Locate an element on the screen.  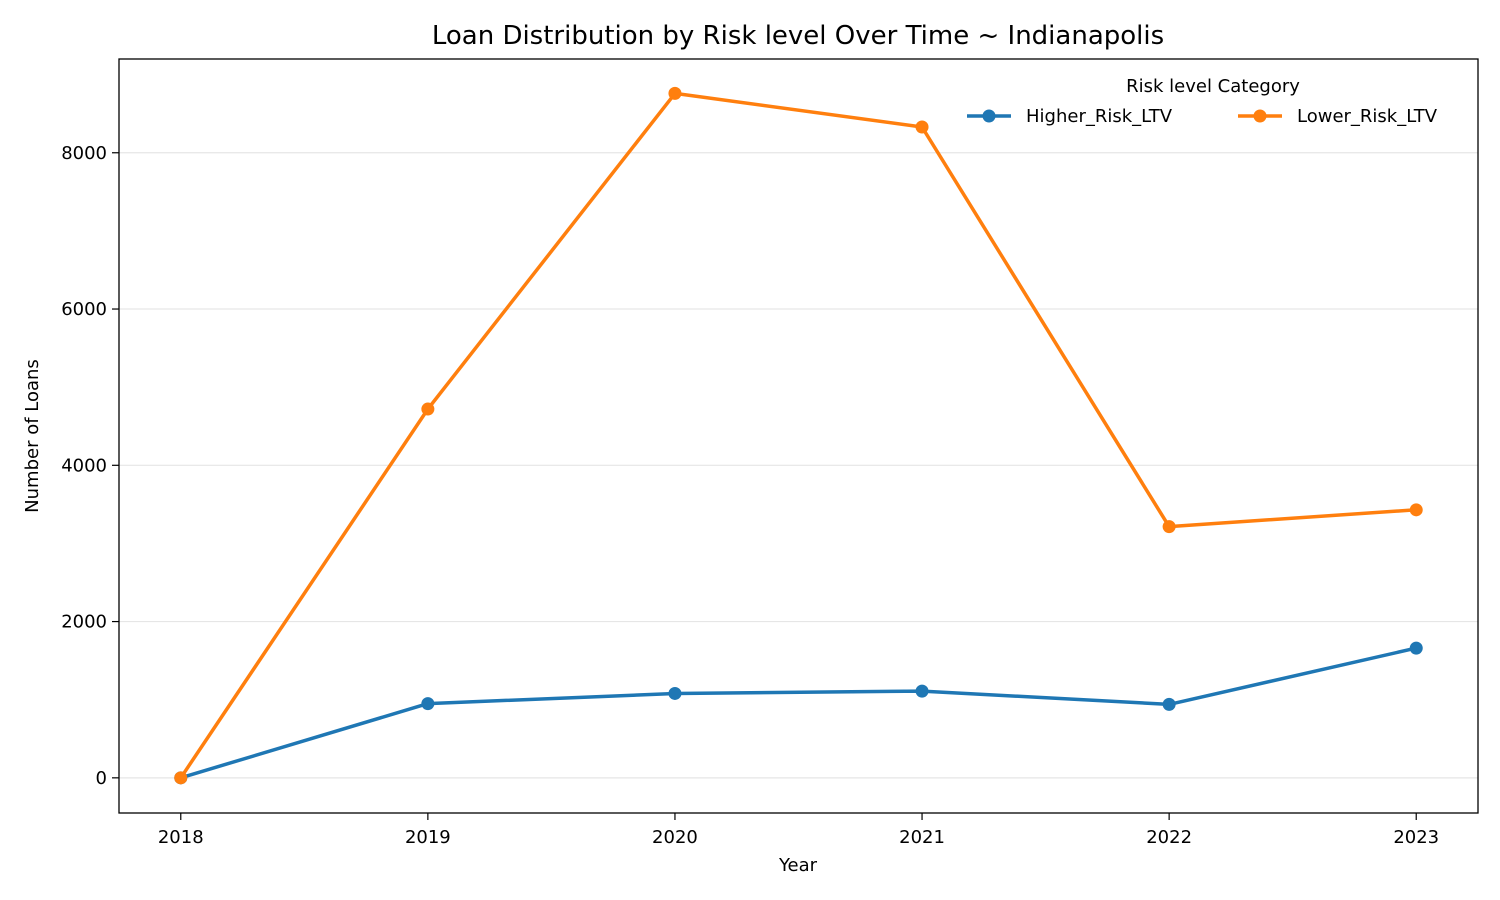
x-tick-label: 2019 is located at coordinates (428, 837).